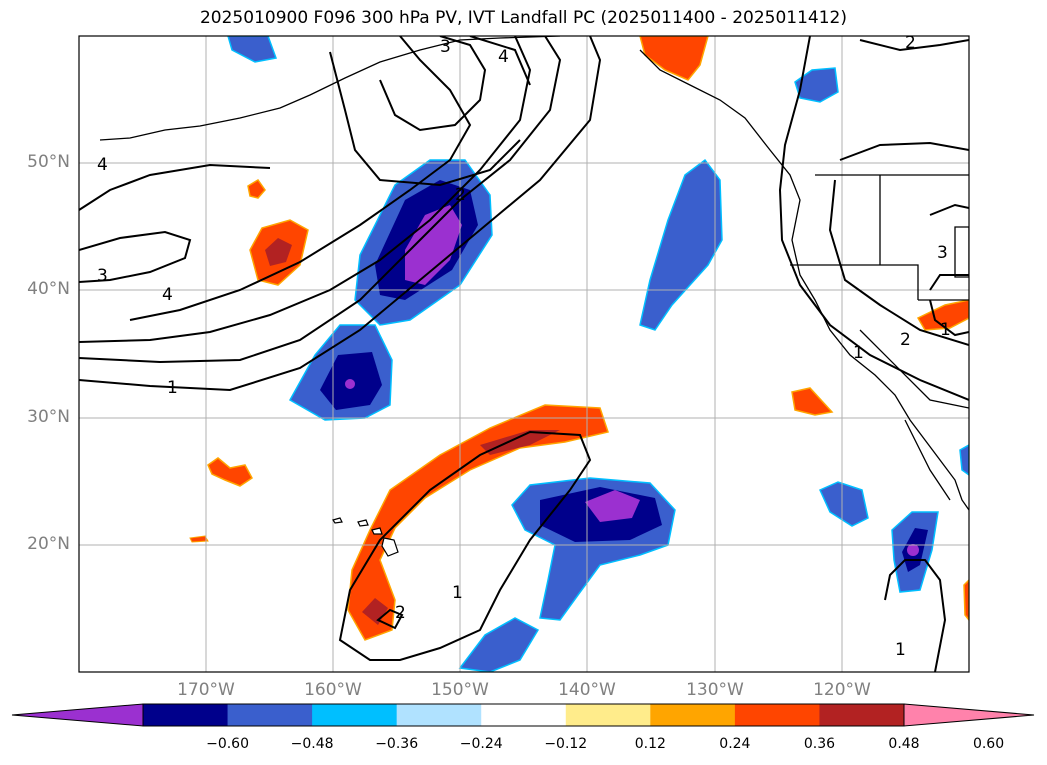 The image size is (1047, 765). I want to click on colorbar-tick-label: −0.12, so click(566, 744).